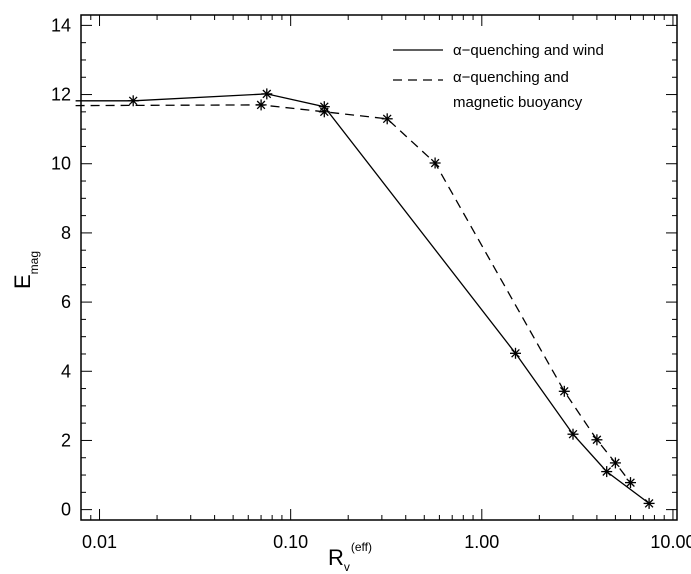 Image resolution: width=691 pixels, height=574 pixels. Describe the element at coordinates (61, 95) in the screenshot. I see `y-tick-label: 12` at that location.